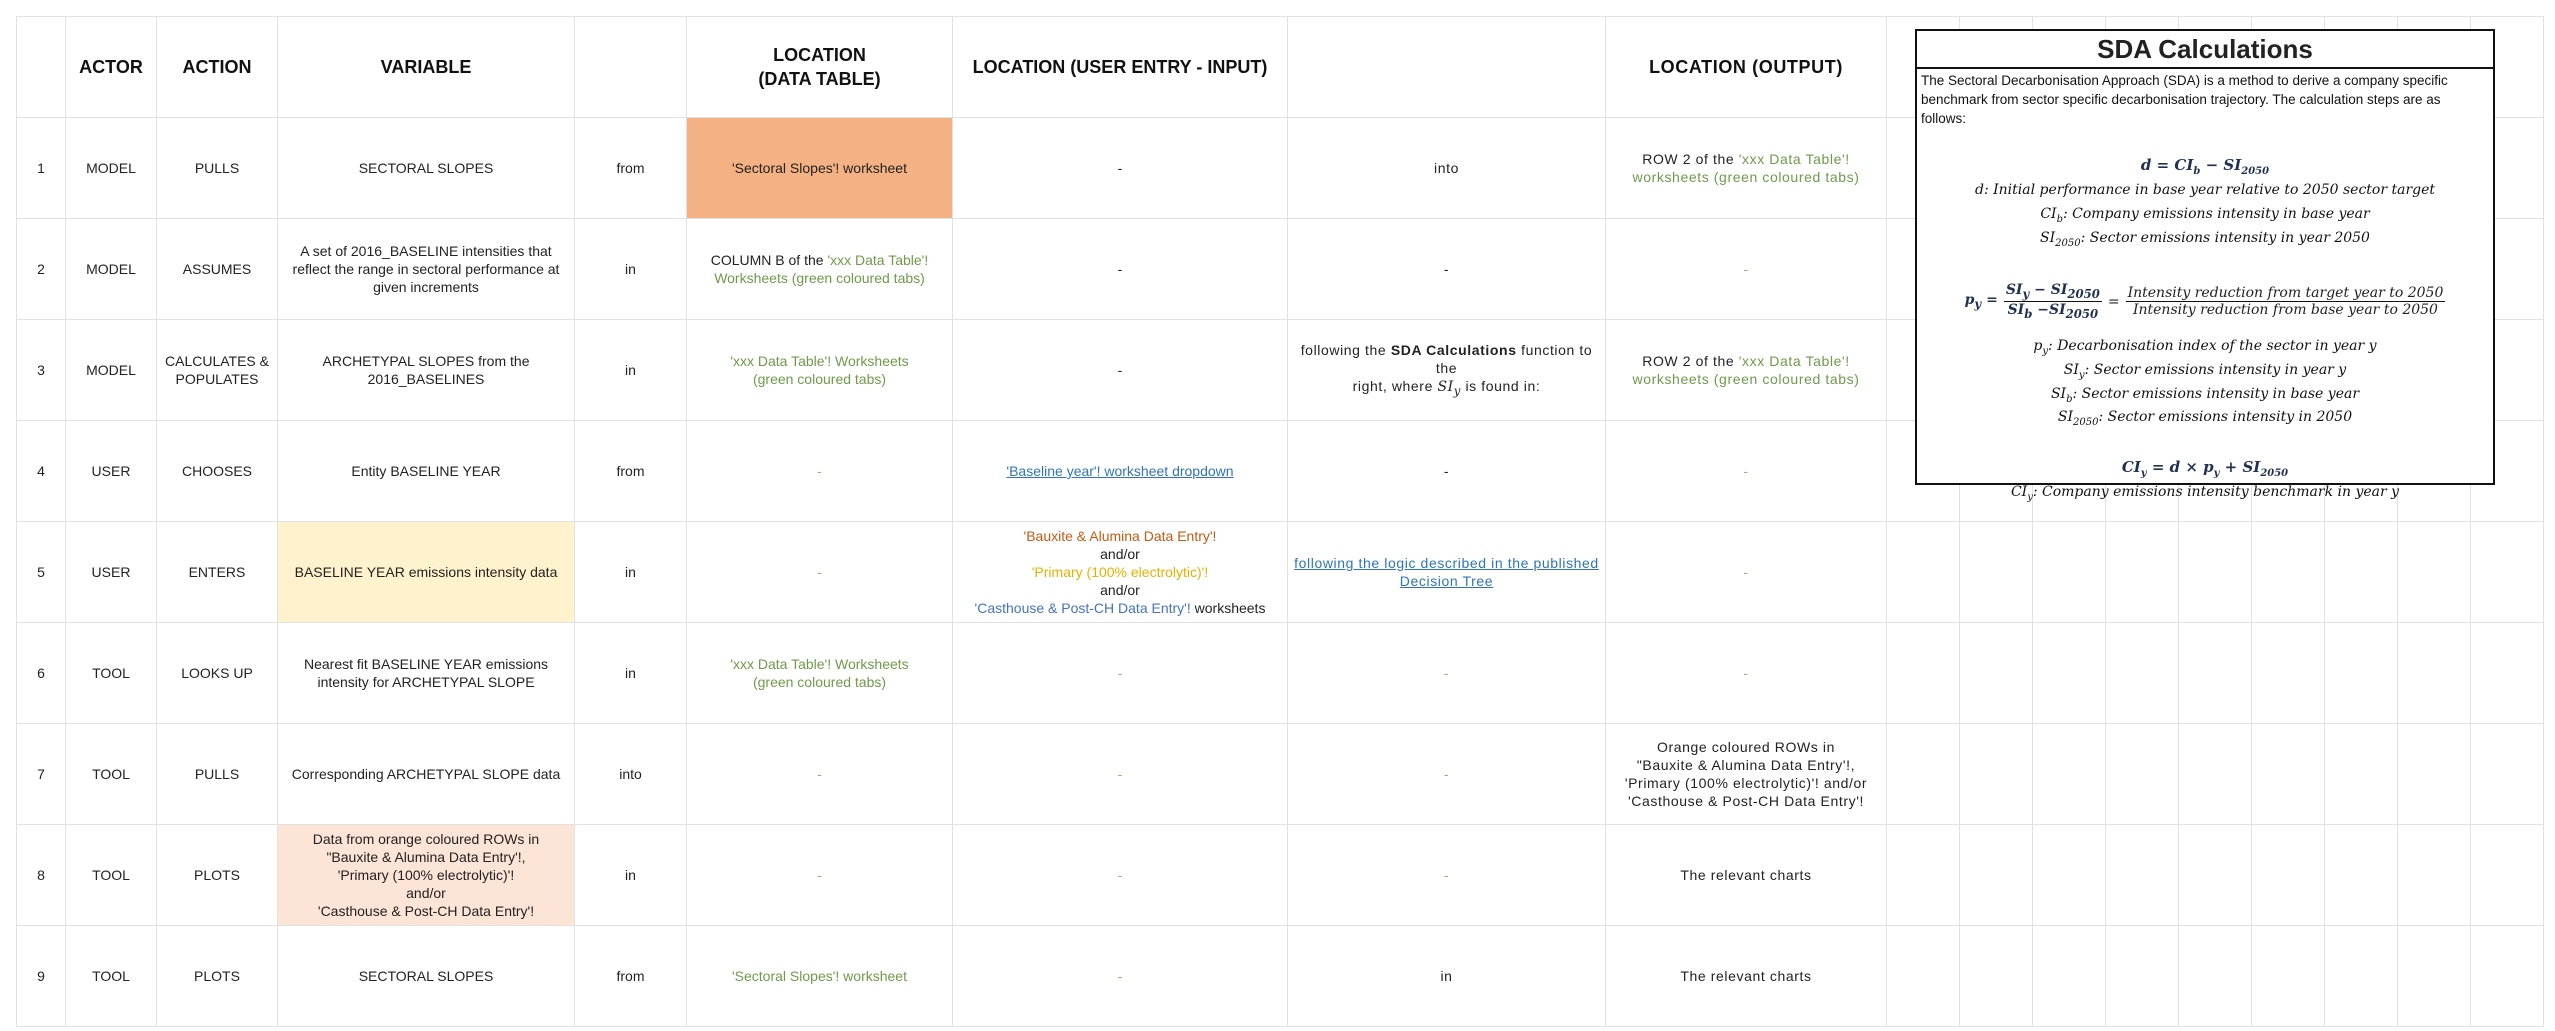 Image resolution: width=2555 pixels, height=1031 pixels. I want to click on header-variable: VARIABLE, so click(426, 67).